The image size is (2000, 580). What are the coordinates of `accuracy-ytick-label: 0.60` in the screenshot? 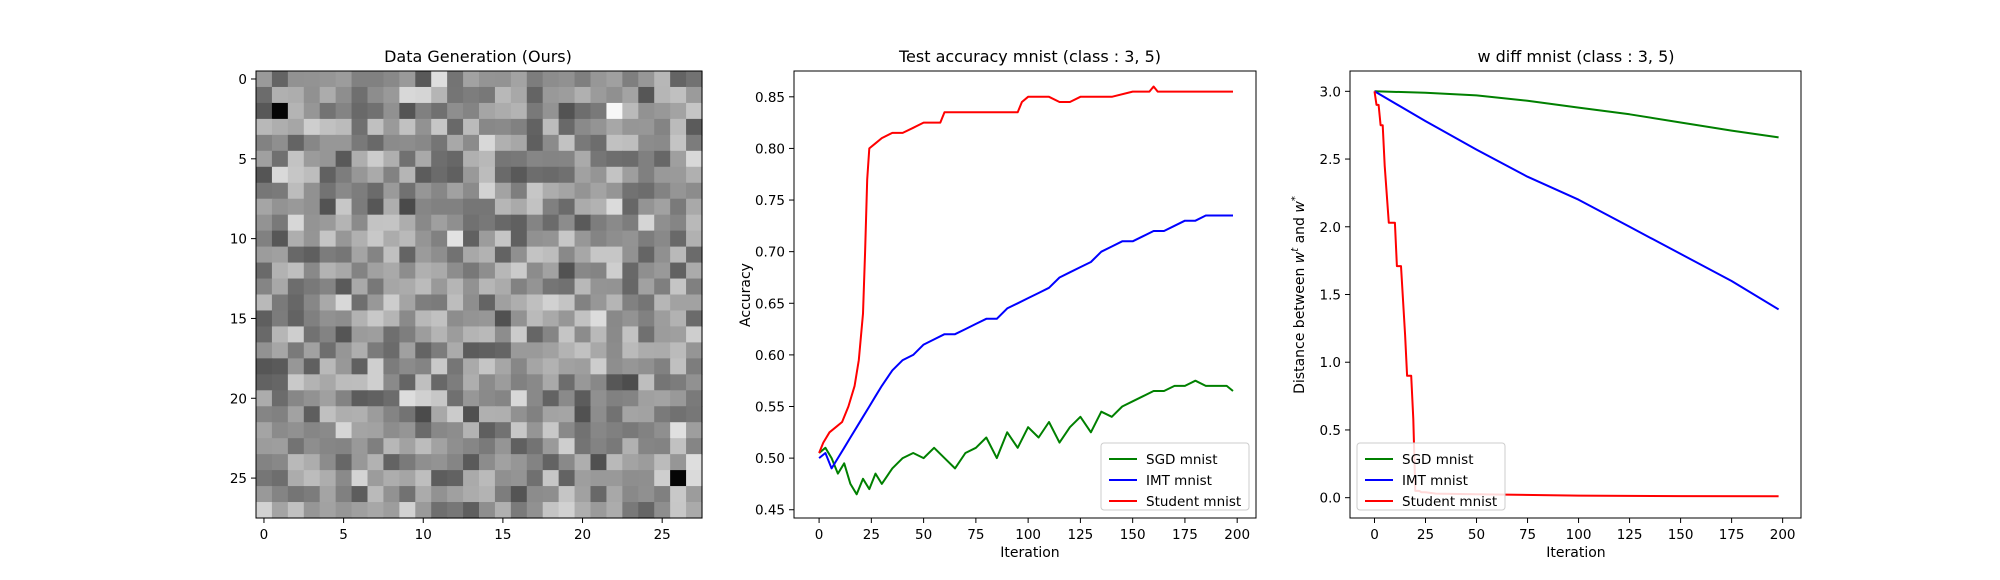 It's located at (770, 356).